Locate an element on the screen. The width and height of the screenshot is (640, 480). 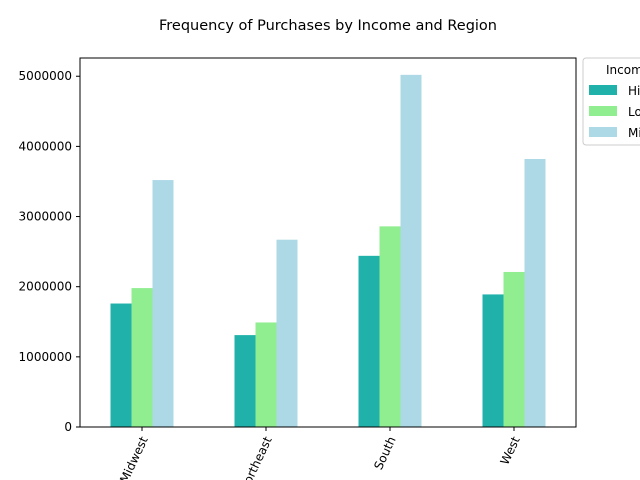
bar-northeast-low is located at coordinates (266, 374).